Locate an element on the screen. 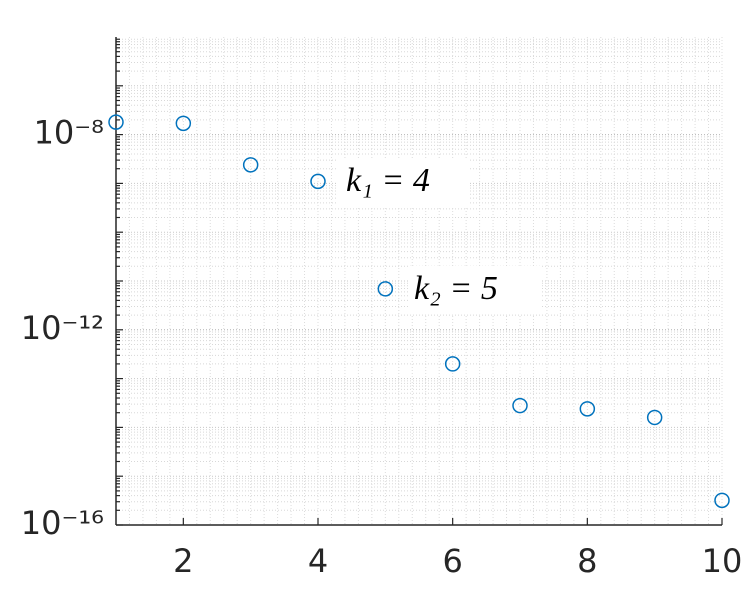 The height and width of the screenshot is (596, 756). x-tick-label: 8 is located at coordinates (587, 561).